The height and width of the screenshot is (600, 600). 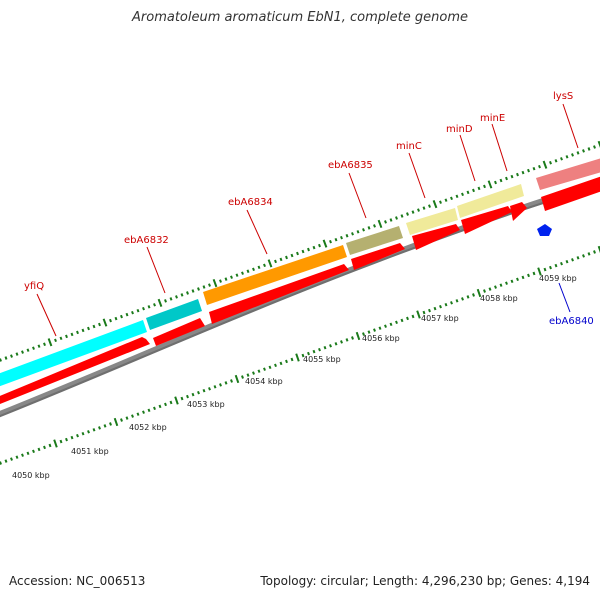 What do you see at coordinates (374, 240) in the screenshot?
I see `gene-bar-ebA6835` at bounding box center [374, 240].